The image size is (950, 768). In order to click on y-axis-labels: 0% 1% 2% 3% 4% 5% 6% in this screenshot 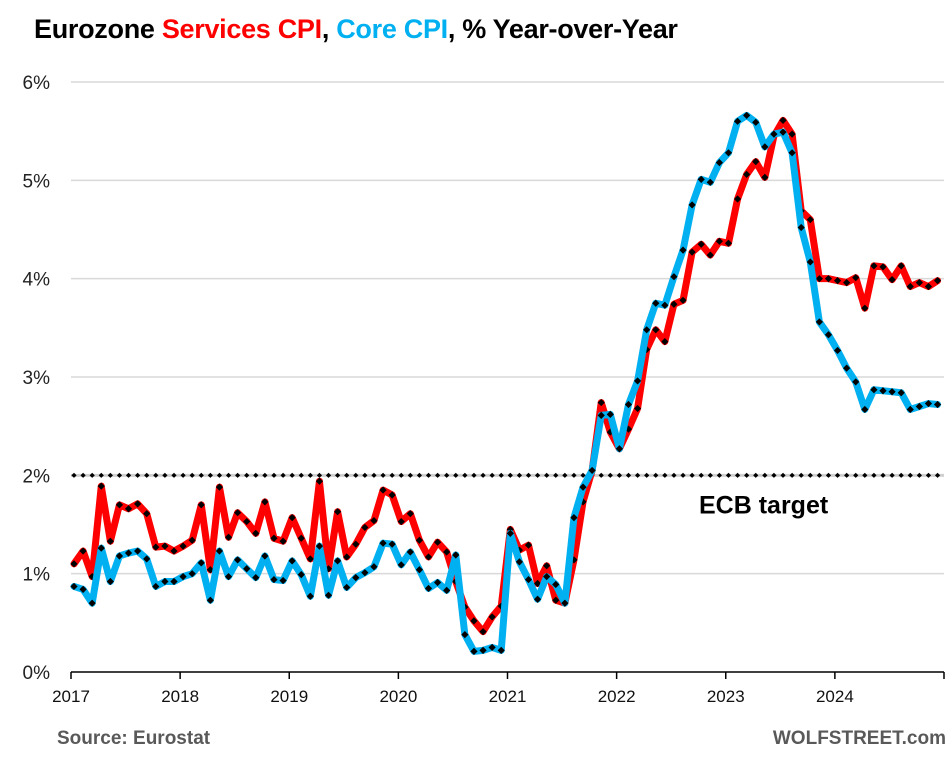, I will do `click(37, 378)`.